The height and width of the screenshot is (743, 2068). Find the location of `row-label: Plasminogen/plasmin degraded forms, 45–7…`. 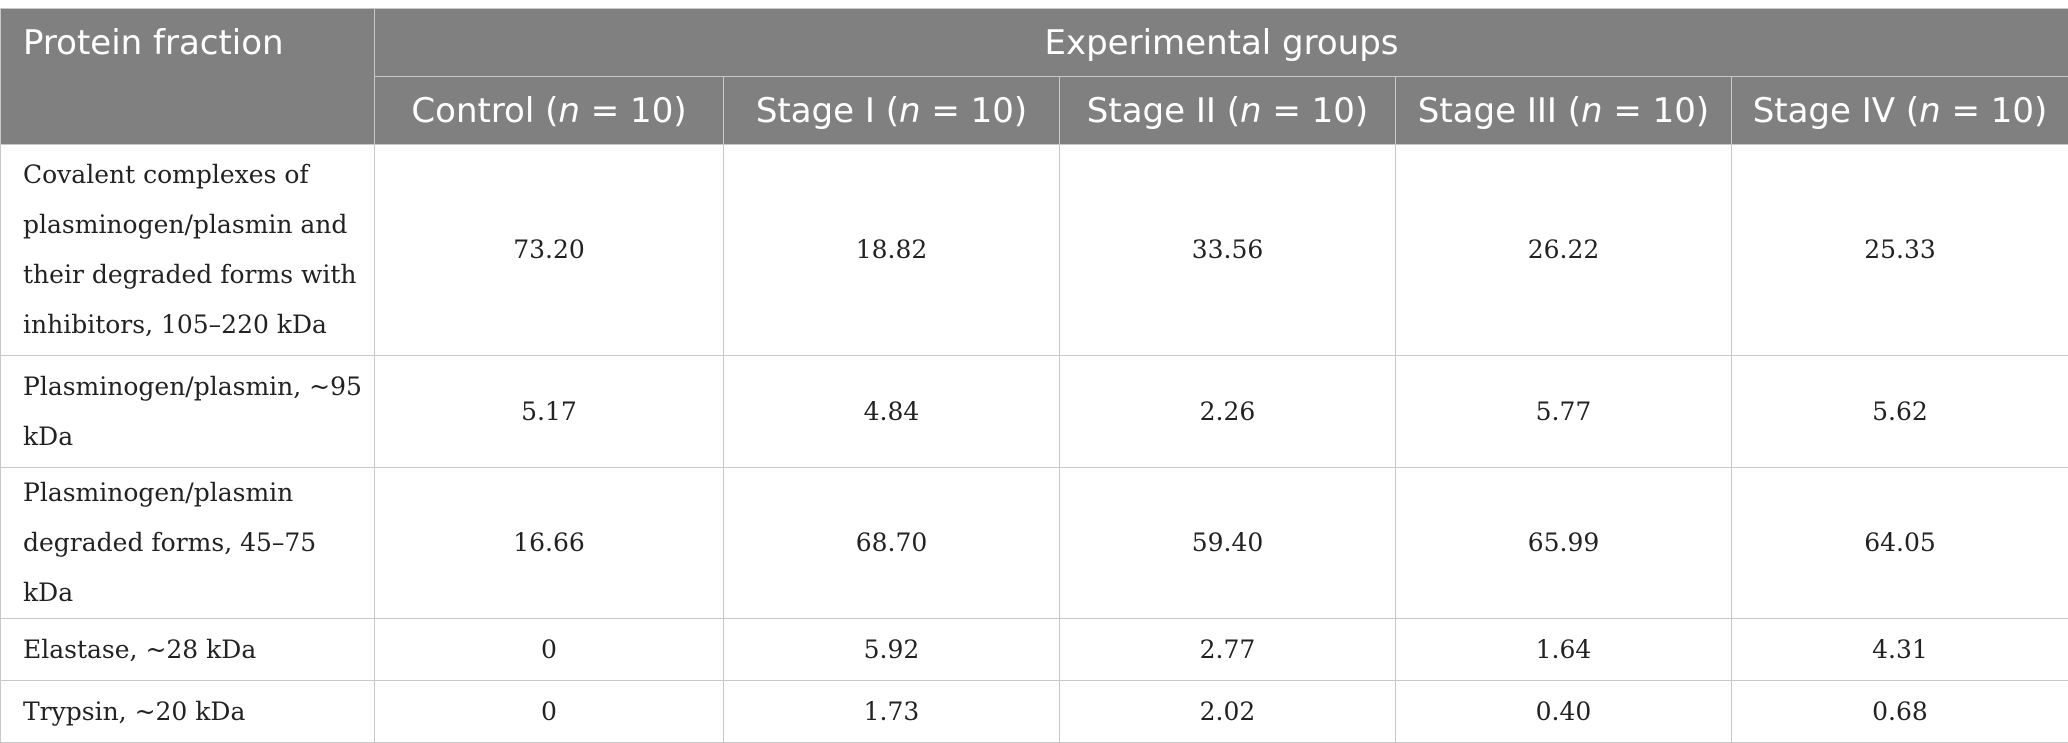

row-label: Plasminogen/plasmin degraded forms, 45–7… is located at coordinates (188, 543).